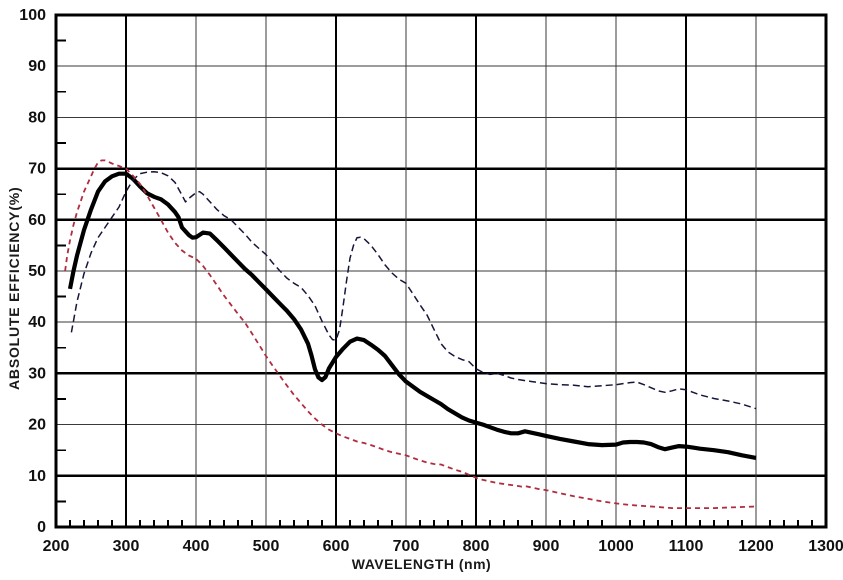  I want to click on y-axis-title: ABSOLUTE EFFICIENCY(%), so click(14, 288).